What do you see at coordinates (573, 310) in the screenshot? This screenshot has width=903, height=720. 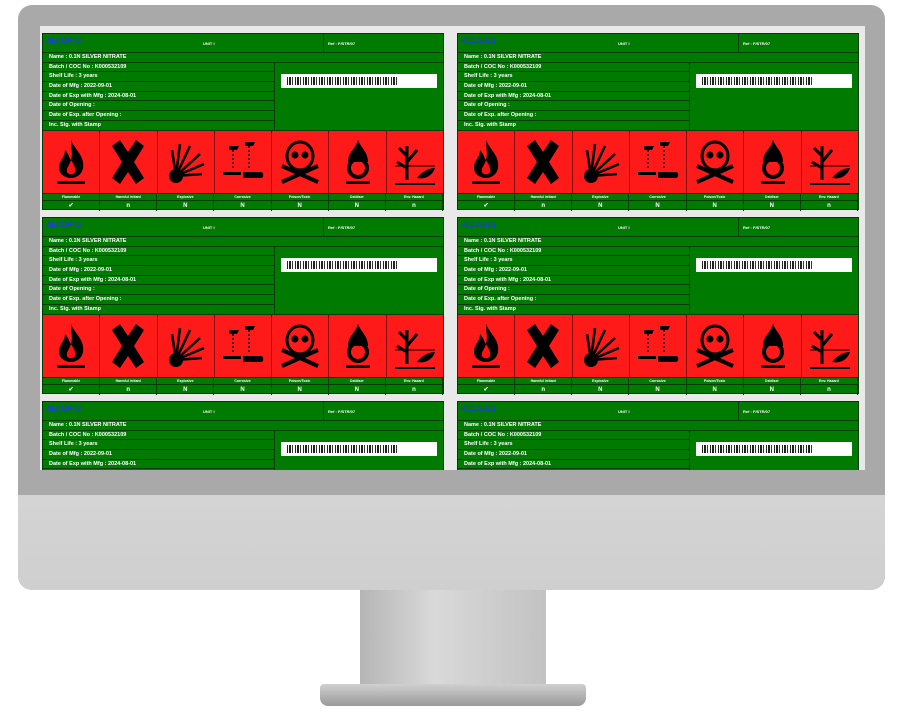 I see `info-row: Inc. Sig. with Stamp` at bounding box center [573, 310].